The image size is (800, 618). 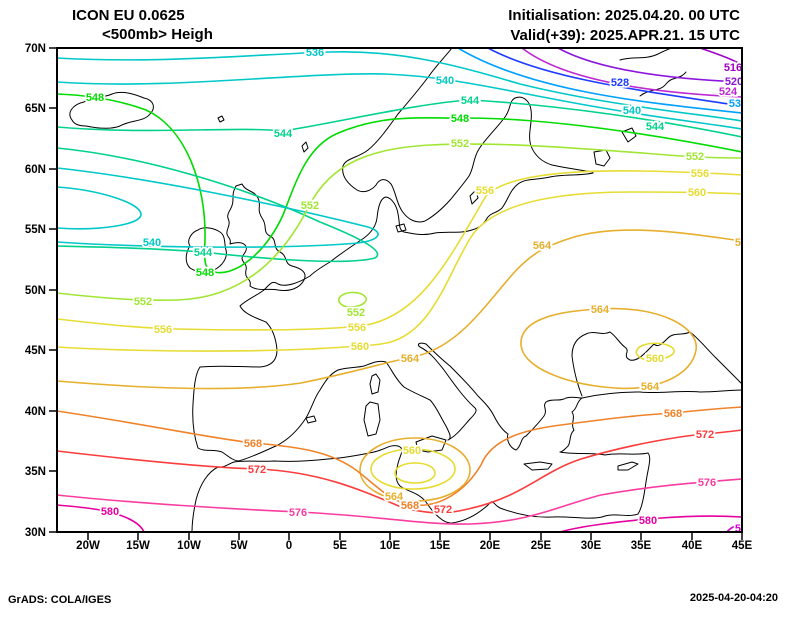 What do you see at coordinates (538, 466) in the screenshot?
I see `coast-crete` at bounding box center [538, 466].